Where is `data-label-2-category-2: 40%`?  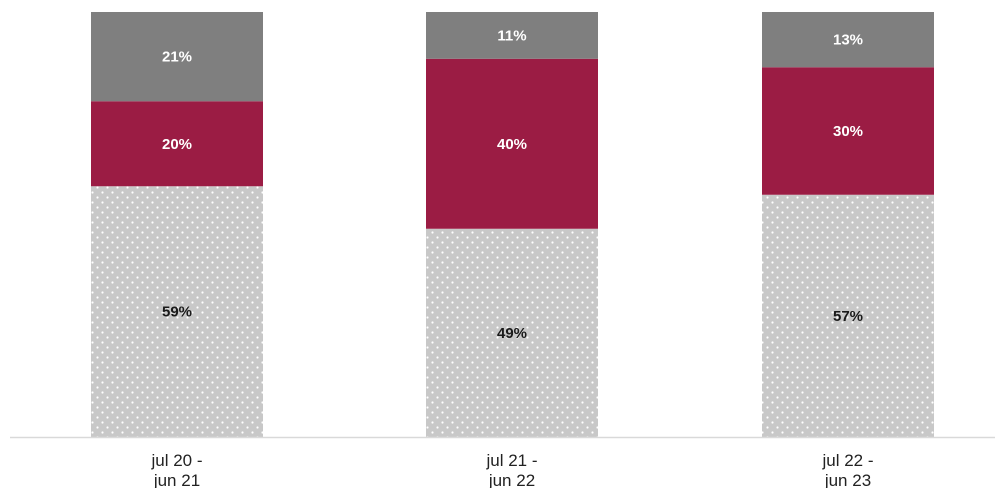
data-label-2-category-2: 40% is located at coordinates (512, 144).